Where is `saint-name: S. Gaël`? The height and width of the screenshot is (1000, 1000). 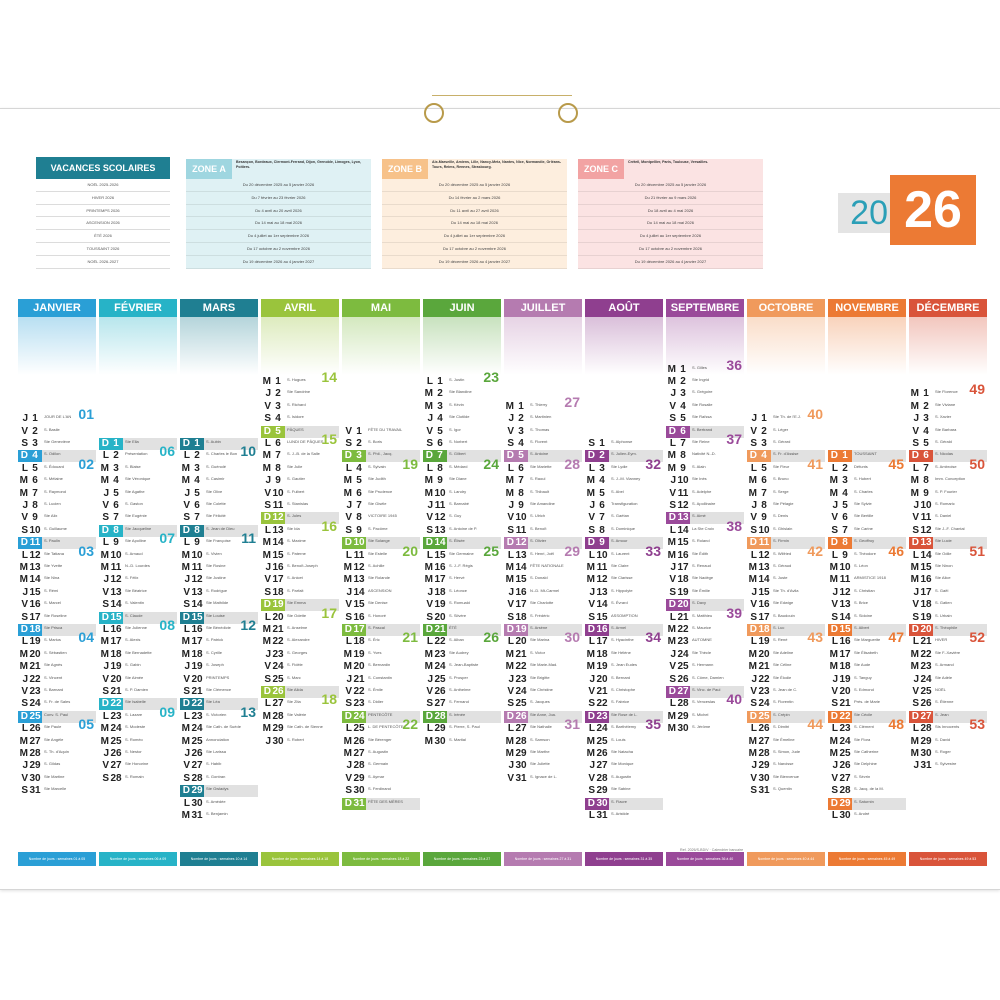
saint-name: S. Gaël is located at coordinates (942, 590).